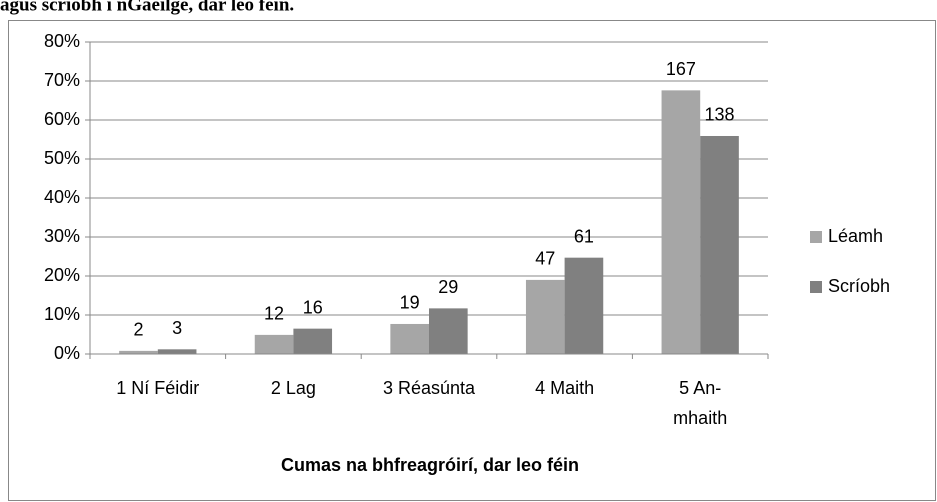 This screenshot has height=502, width=937. What do you see at coordinates (584, 236) in the screenshot?
I see `data-label: 61` at bounding box center [584, 236].